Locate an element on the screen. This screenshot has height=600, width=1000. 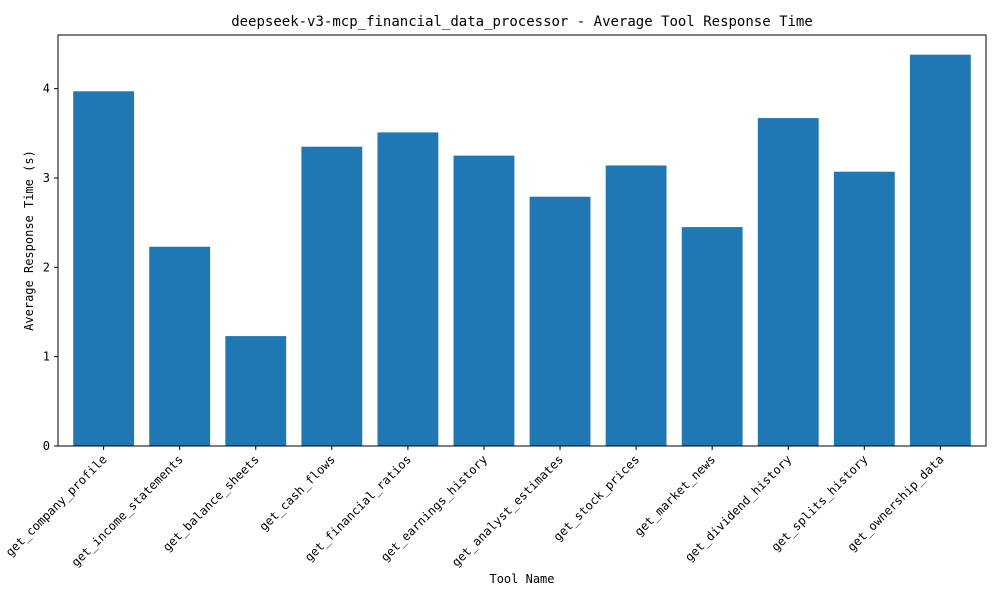
y-tick-label: 1 is located at coordinates (46, 357).